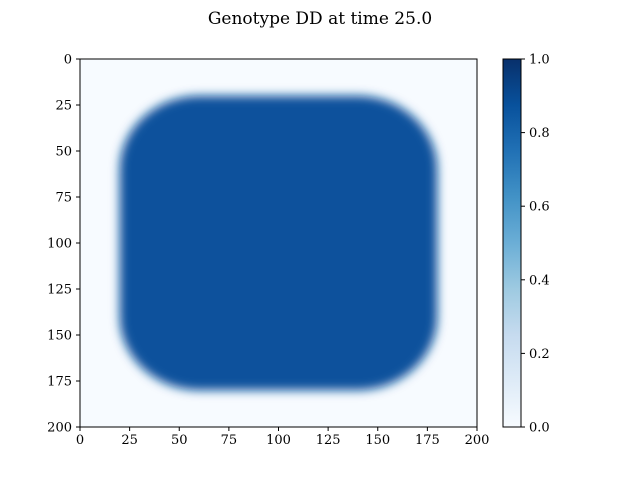  I want to click on x-tick-label: 125, so click(328, 440).